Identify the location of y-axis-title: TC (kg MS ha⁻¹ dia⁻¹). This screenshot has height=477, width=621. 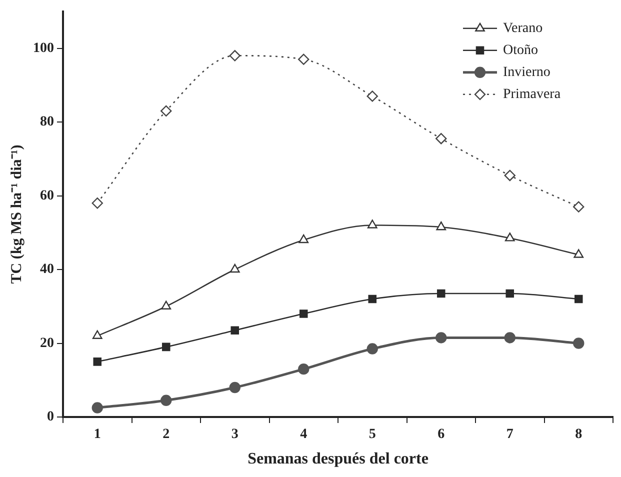
(16, 214).